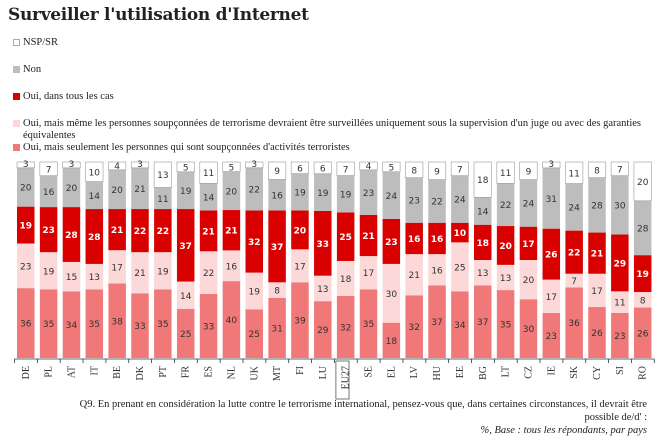  I want to click on data-label-lv-s4: 8, so click(414, 171).